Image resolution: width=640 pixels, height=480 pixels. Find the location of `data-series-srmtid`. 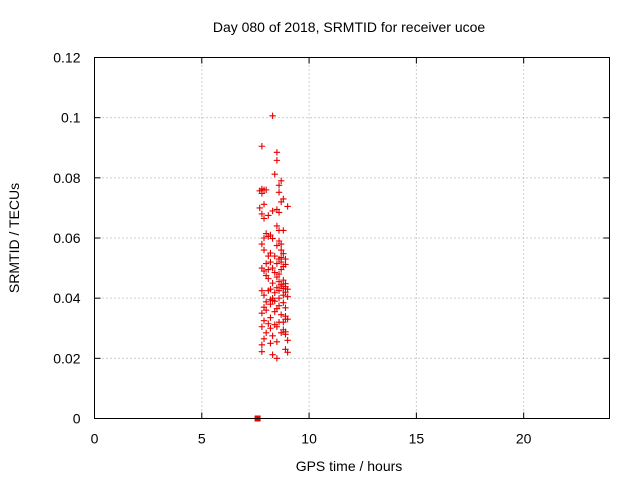

data-series-srmtid is located at coordinates (272, 267).